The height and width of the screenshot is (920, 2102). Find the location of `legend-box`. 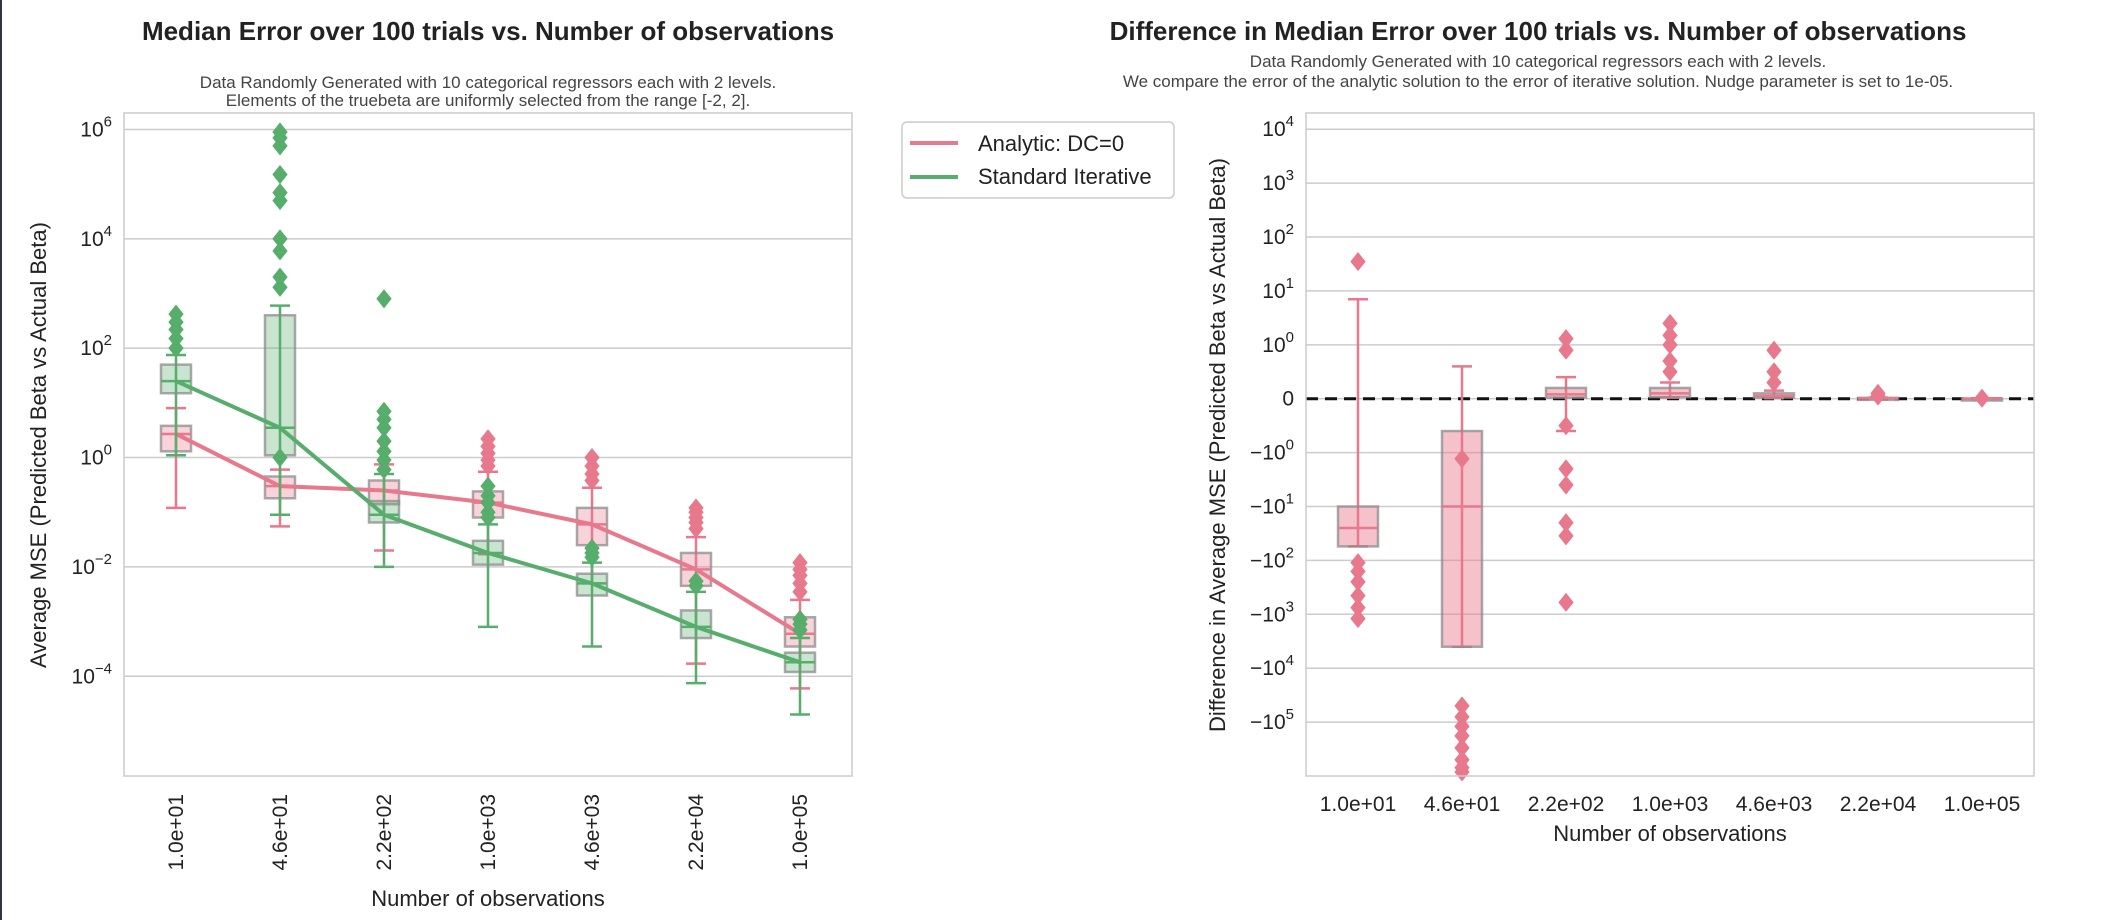

legend-box is located at coordinates (1038, 160).